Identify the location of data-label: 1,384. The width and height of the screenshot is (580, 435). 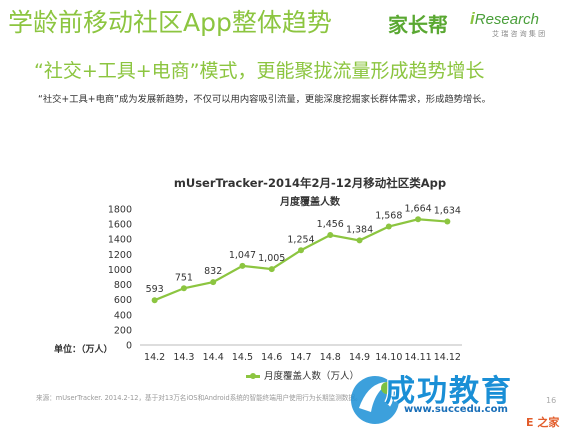
(359, 229).